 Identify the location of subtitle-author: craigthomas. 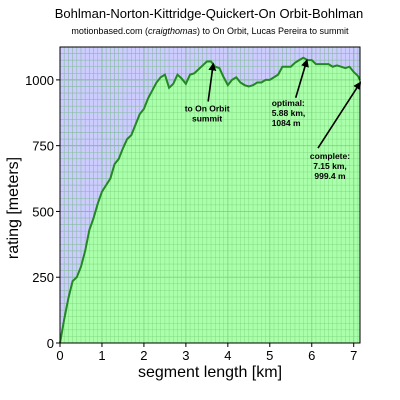
(173, 31).